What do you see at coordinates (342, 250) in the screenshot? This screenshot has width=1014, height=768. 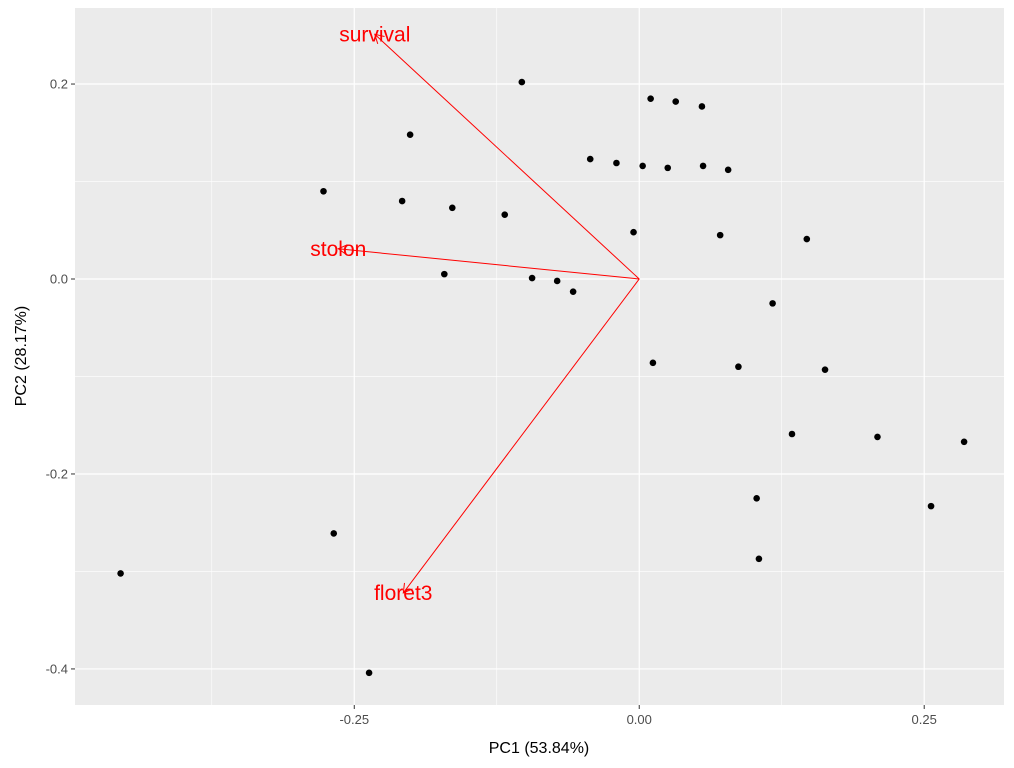 I see `loading-arrowhead-stolon` at bounding box center [342, 250].